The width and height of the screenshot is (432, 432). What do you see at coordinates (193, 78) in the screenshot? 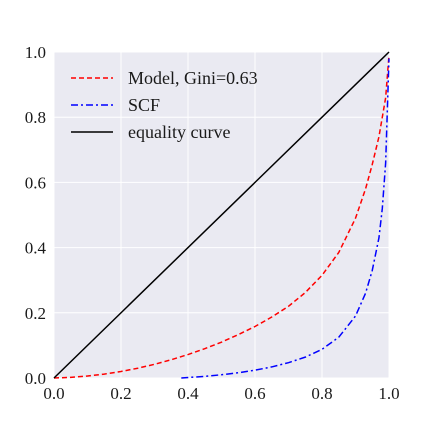
I see `legend-label-0: Model, Gini=0.63` at bounding box center [193, 78].